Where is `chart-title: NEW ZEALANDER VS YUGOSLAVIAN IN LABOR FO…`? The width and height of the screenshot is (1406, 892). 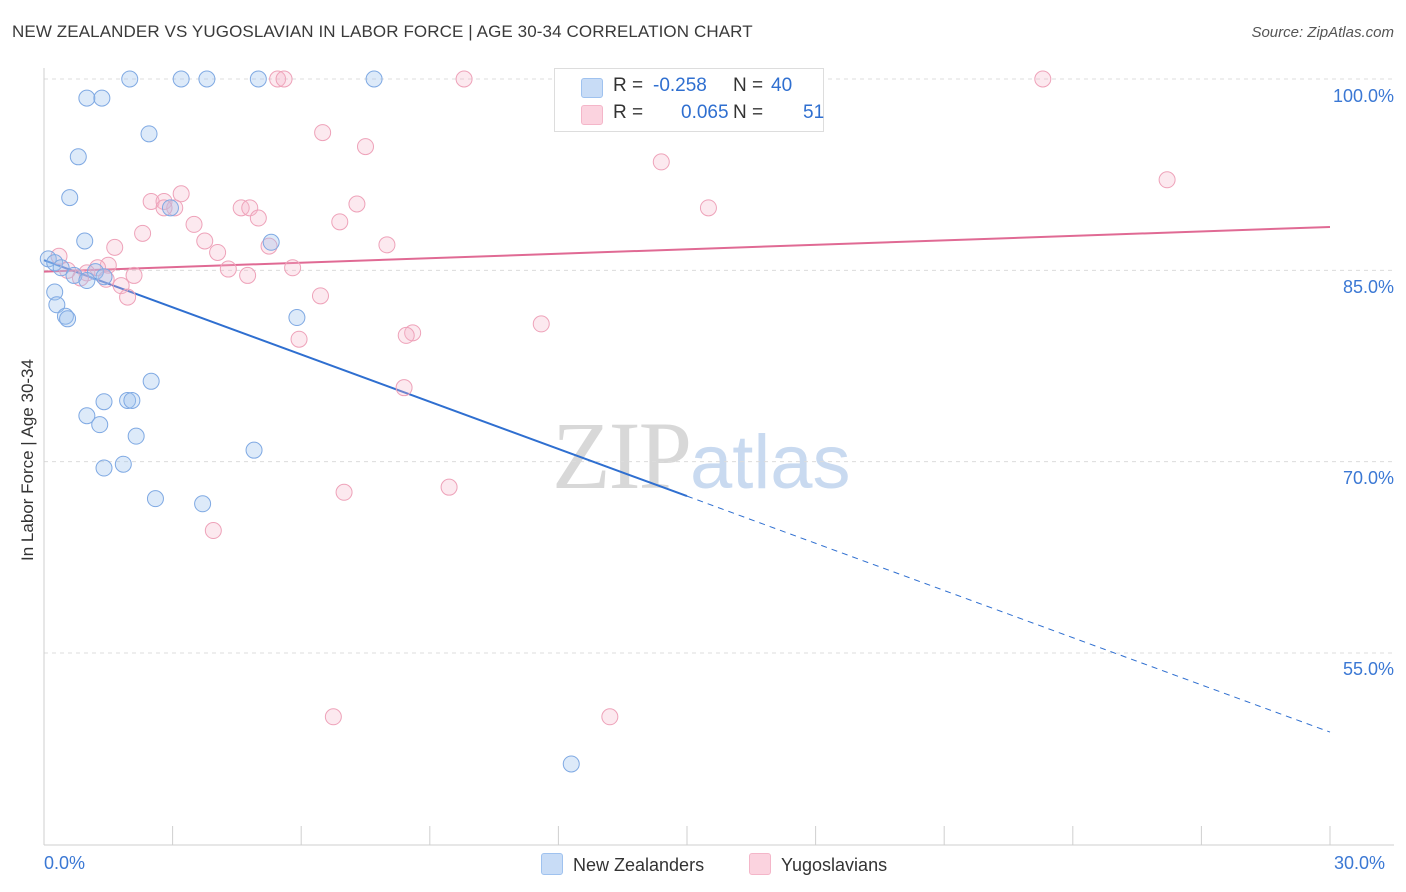
chart-title: NEW ZEALANDER VS YUGOSLAVIAN IN LABOR FO… is located at coordinates (382, 31).